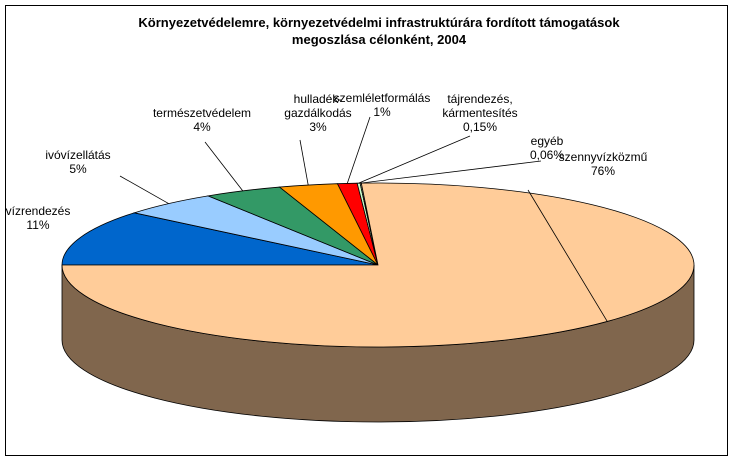 This screenshot has height=463, width=734. Describe the element at coordinates (220, 239) in the screenshot. I see `slice` at that location.